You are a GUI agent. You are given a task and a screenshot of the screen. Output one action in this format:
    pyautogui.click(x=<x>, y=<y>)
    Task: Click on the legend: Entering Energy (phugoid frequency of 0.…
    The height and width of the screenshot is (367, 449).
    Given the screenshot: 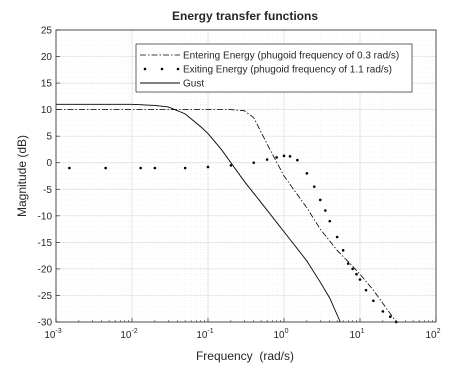 What is the action you would take?
    pyautogui.click(x=274, y=68)
    